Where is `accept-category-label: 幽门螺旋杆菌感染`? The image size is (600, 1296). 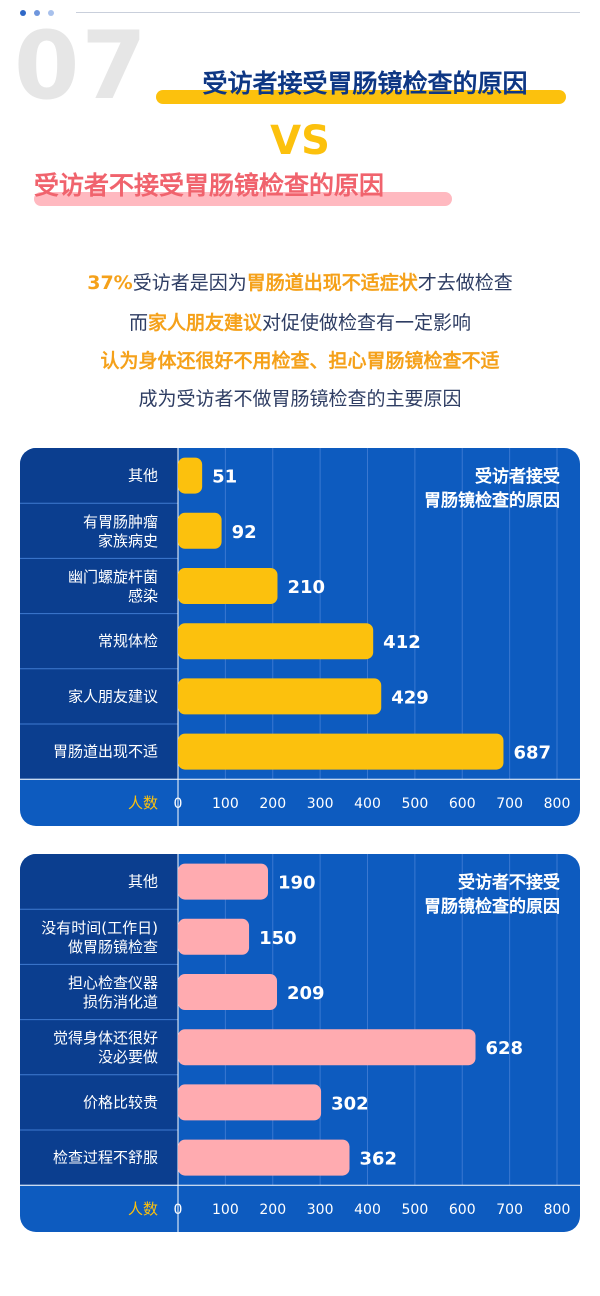 accept-category-label: 幽门螺旋杆菌感染 is located at coordinates (113, 586).